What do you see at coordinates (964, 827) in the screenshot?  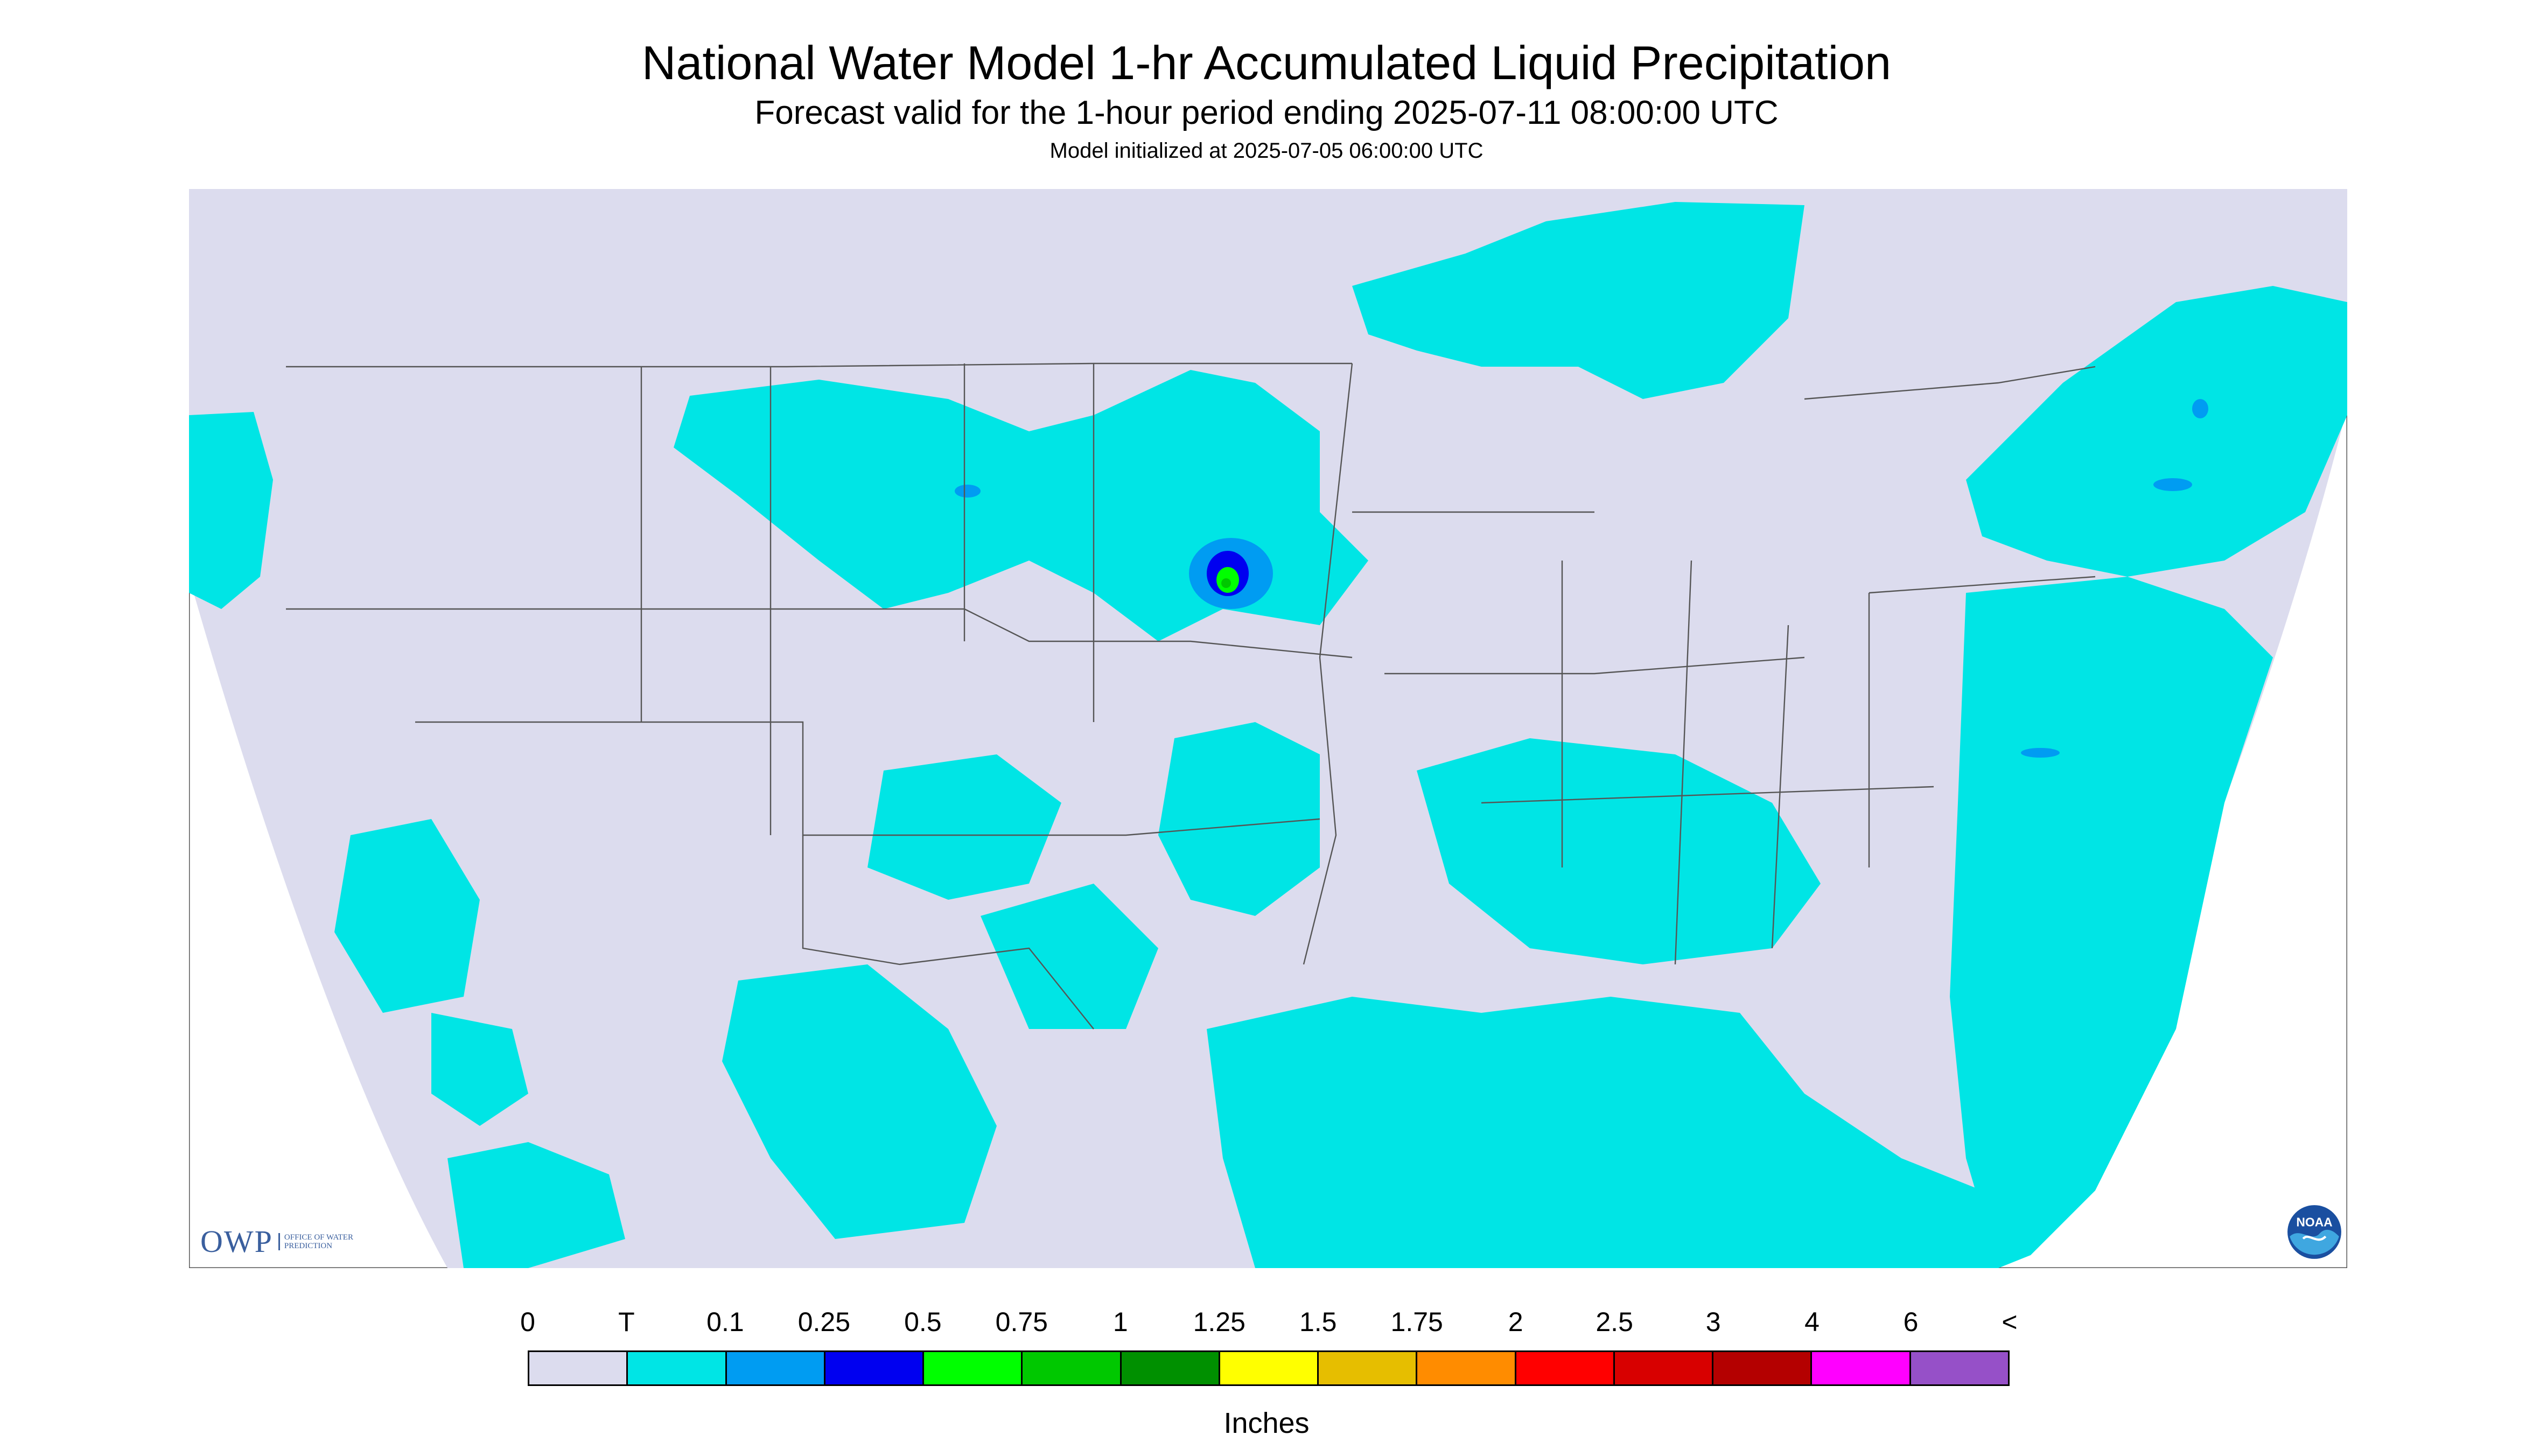 I see `texas-precip` at bounding box center [964, 827].